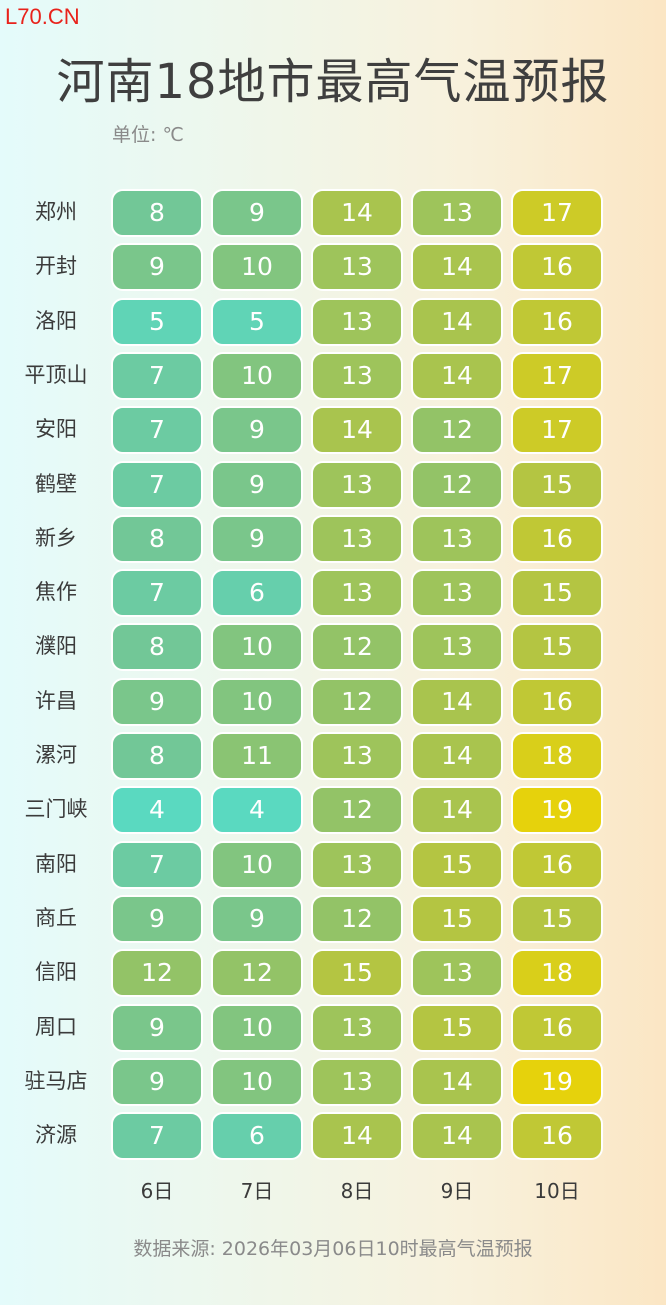 Image resolution: width=666 pixels, height=1305 pixels. What do you see at coordinates (148, 135) in the screenshot?
I see `unit-label: 单位: ℃` at bounding box center [148, 135].